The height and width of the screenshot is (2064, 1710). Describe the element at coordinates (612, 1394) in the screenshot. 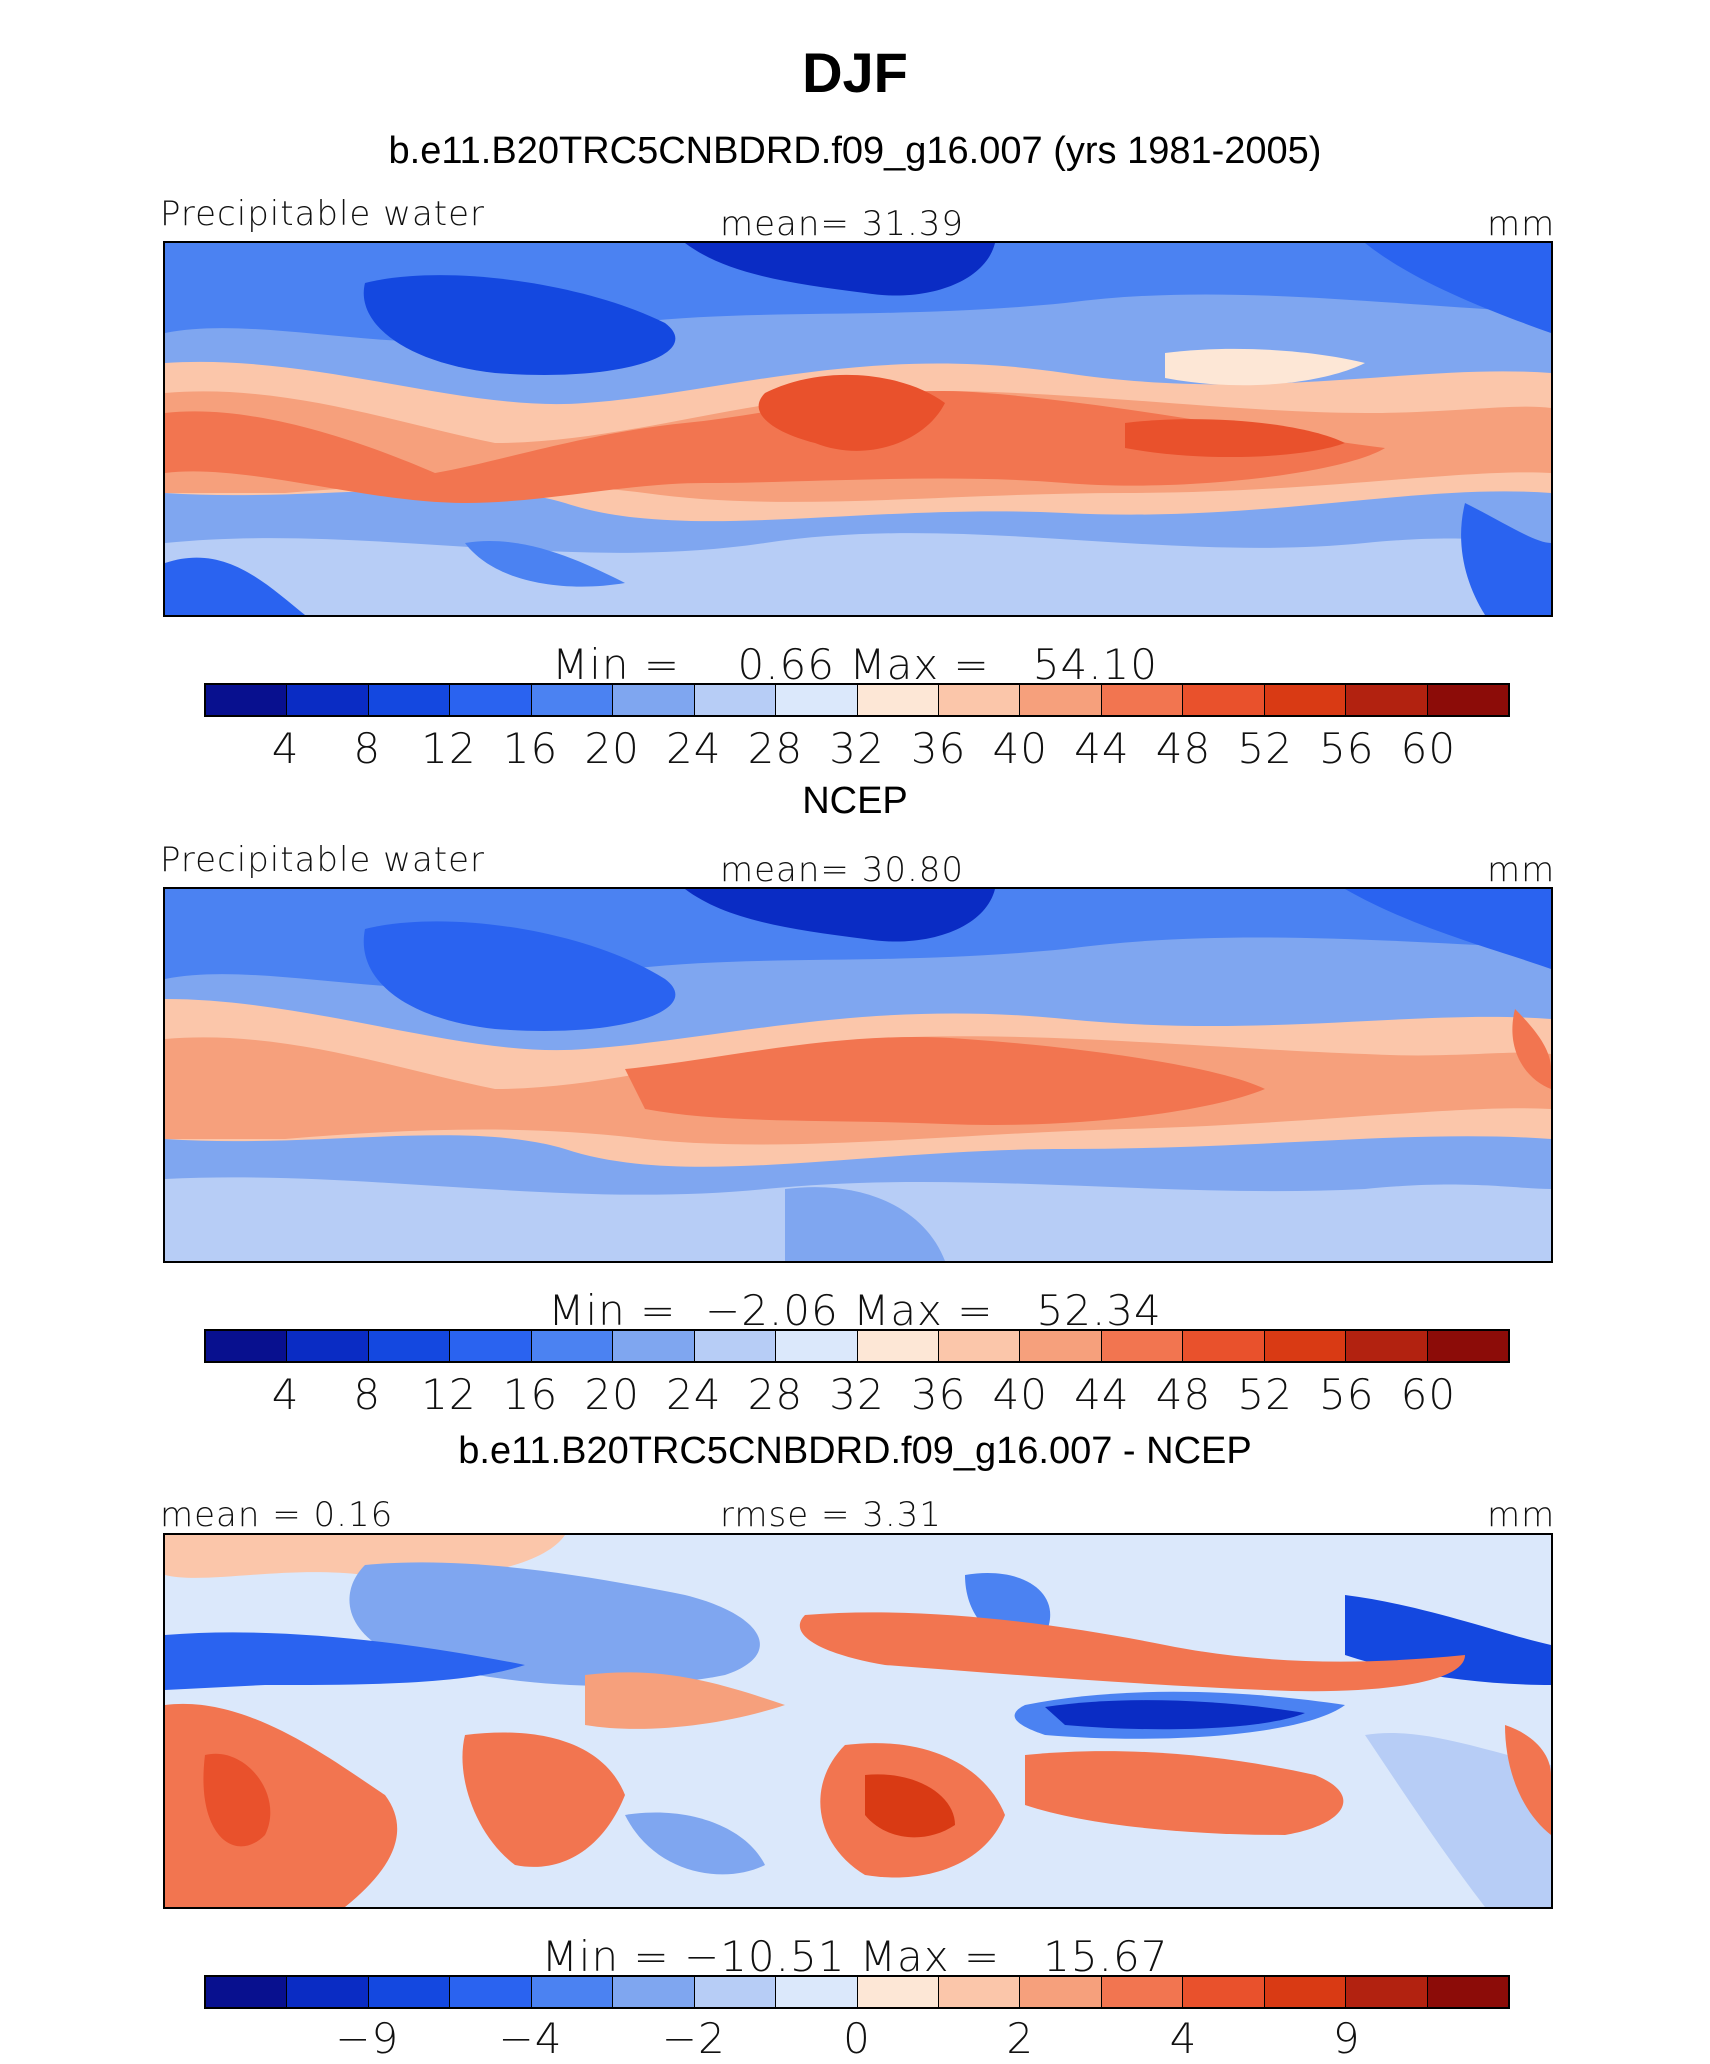

I see `colorbar-tick-label: 20` at that location.